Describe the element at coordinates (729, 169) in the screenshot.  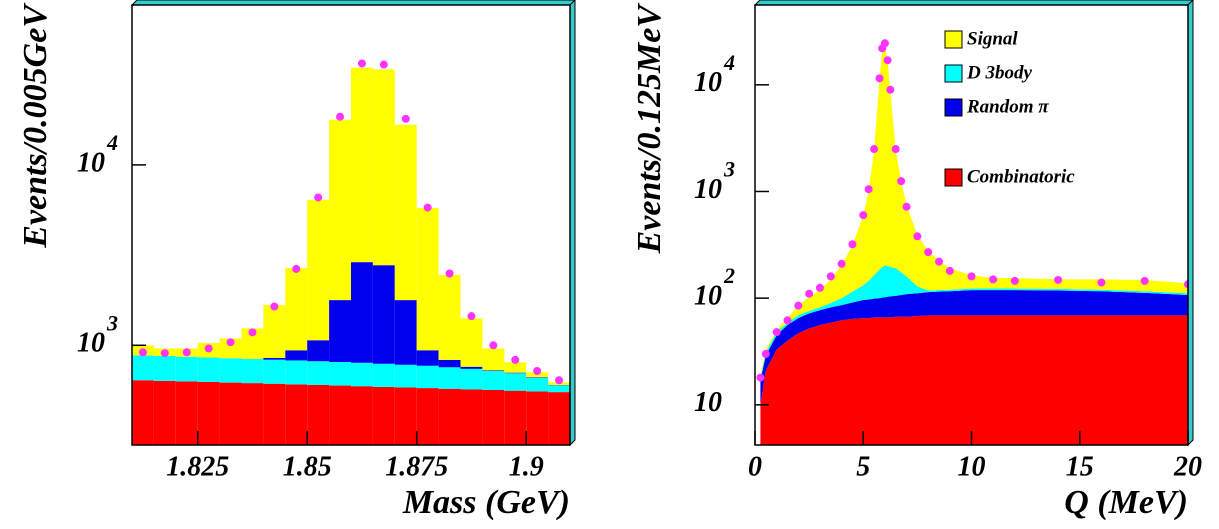
I see `y-tick-exponent: 3` at that location.